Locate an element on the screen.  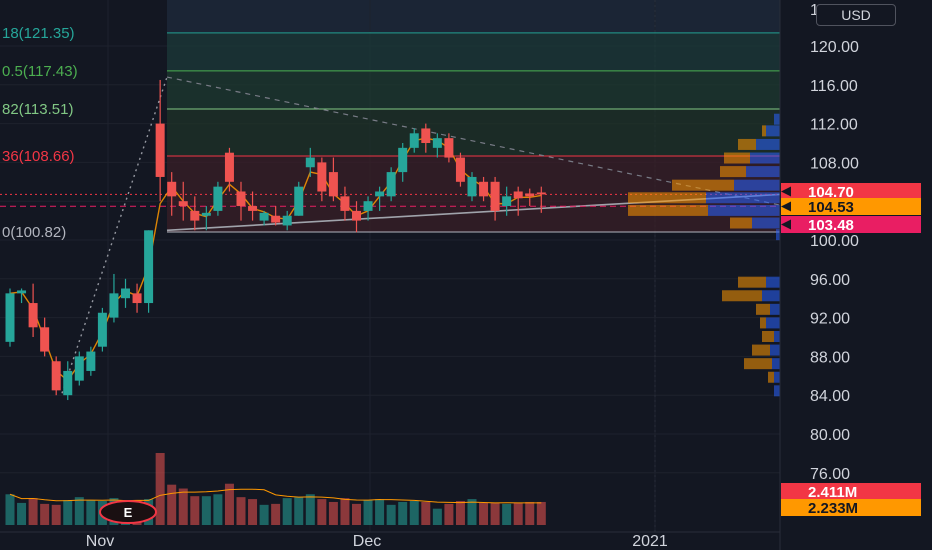
price-tick-label: 80.00 is located at coordinates (830, 435).